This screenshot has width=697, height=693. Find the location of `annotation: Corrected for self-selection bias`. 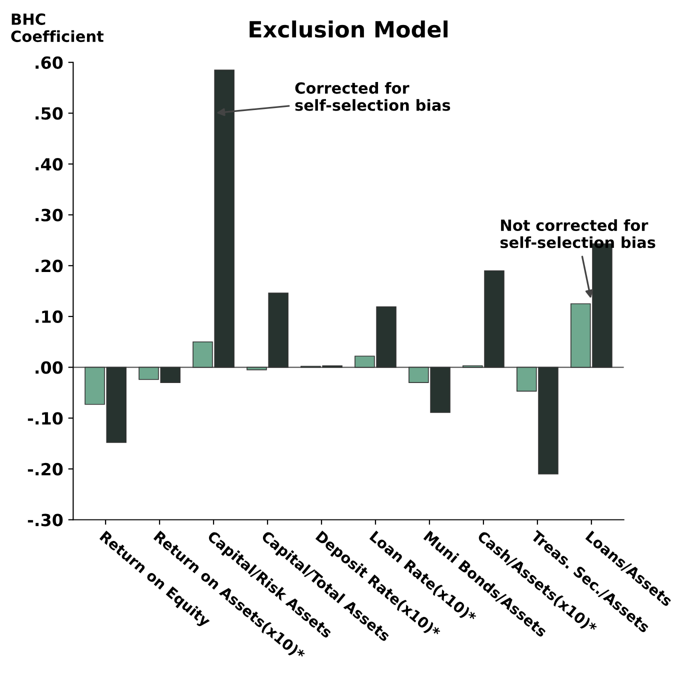

annotation: Corrected for self-selection bias is located at coordinates (372, 96).